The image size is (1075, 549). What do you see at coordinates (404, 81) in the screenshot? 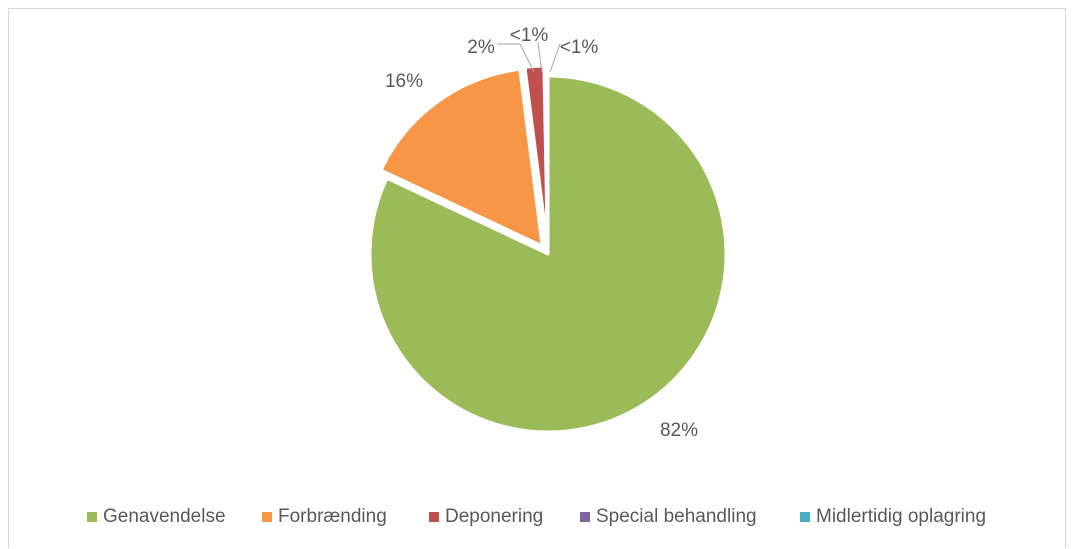
I see `data-label: 16%` at bounding box center [404, 81].